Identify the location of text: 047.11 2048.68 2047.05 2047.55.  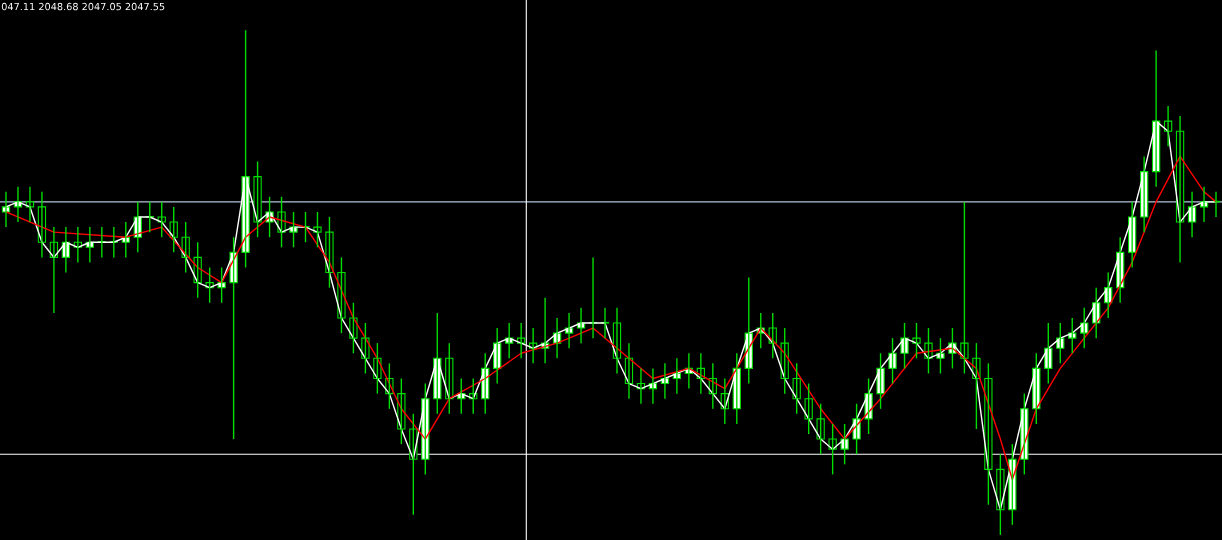
(83, 6).